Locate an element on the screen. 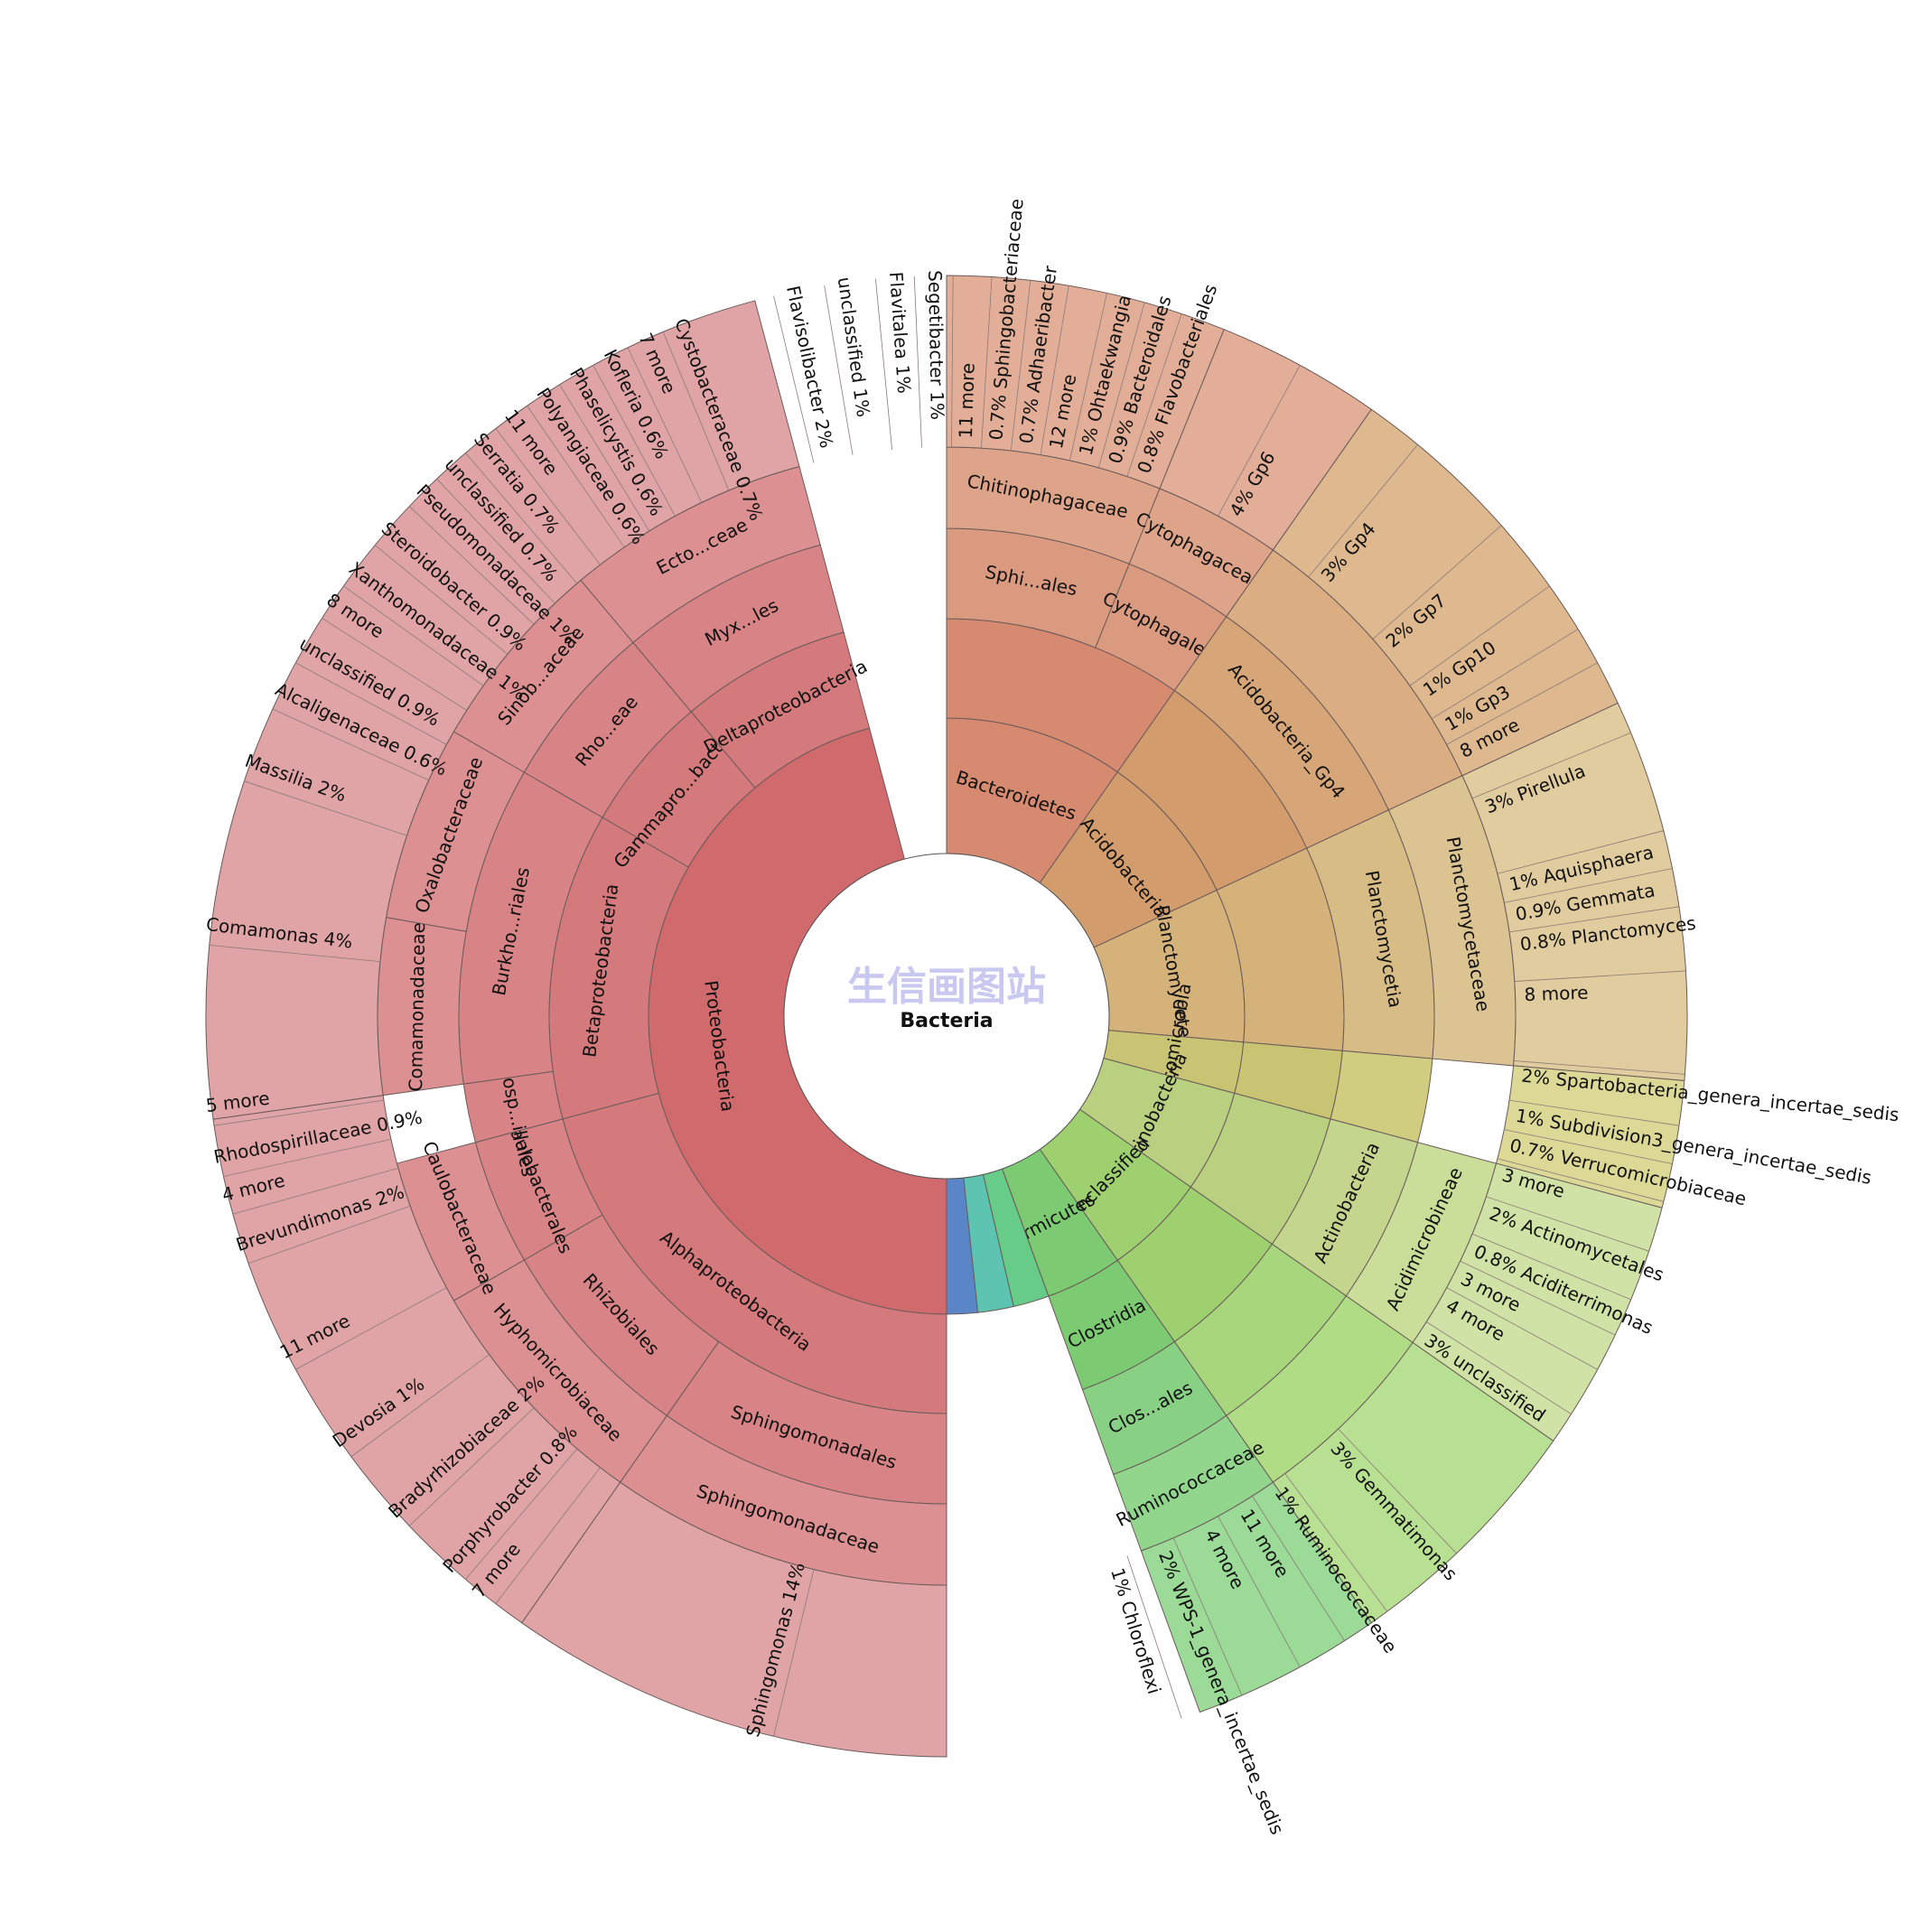  leaf-label-4: 11 more is located at coordinates (967, 400).